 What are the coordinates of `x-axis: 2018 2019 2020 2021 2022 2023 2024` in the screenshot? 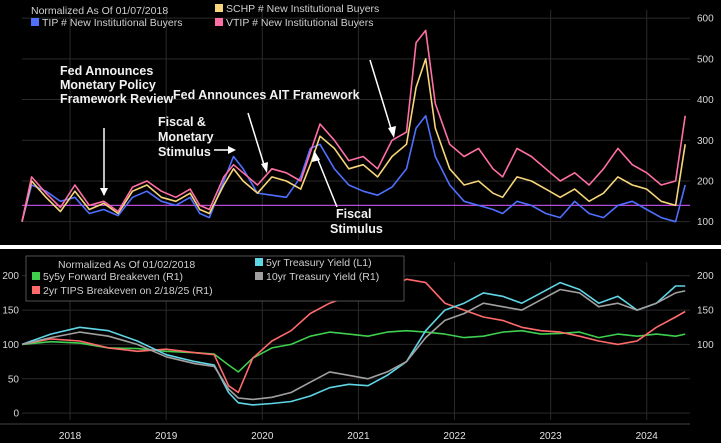 It's located at (345, 432).